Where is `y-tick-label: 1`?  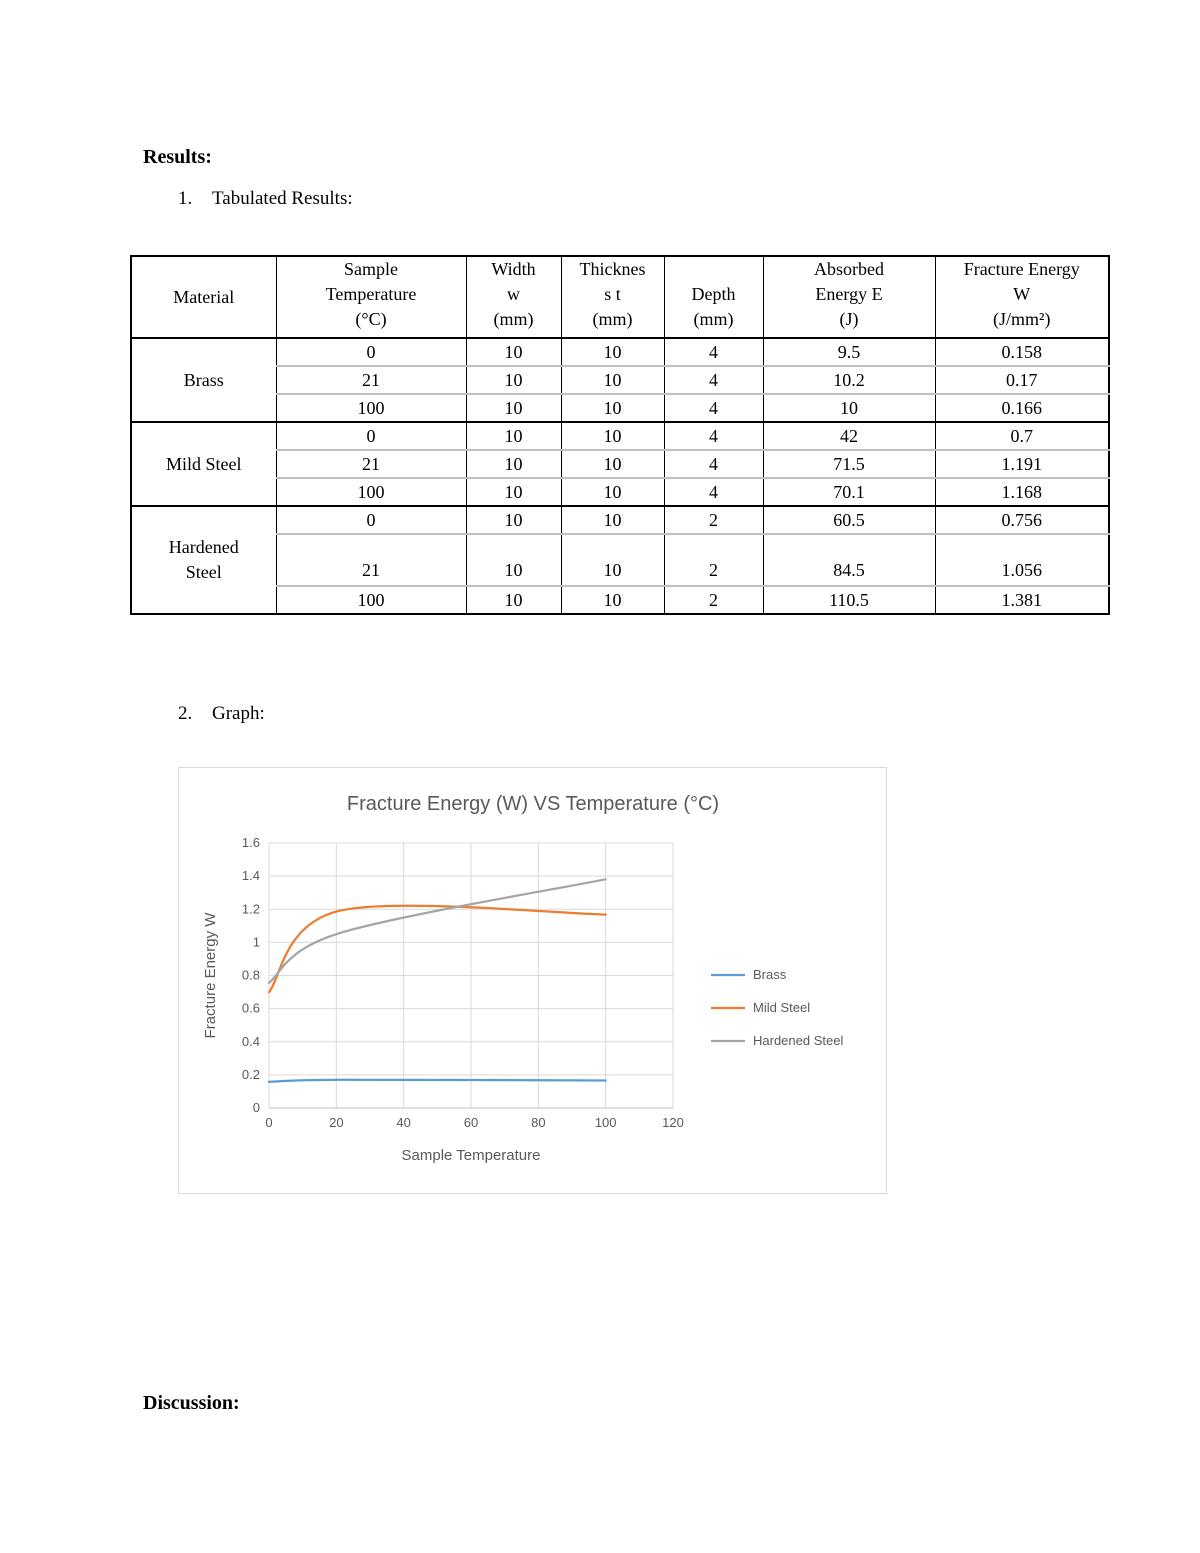 y-tick-label: 1 is located at coordinates (256, 941).